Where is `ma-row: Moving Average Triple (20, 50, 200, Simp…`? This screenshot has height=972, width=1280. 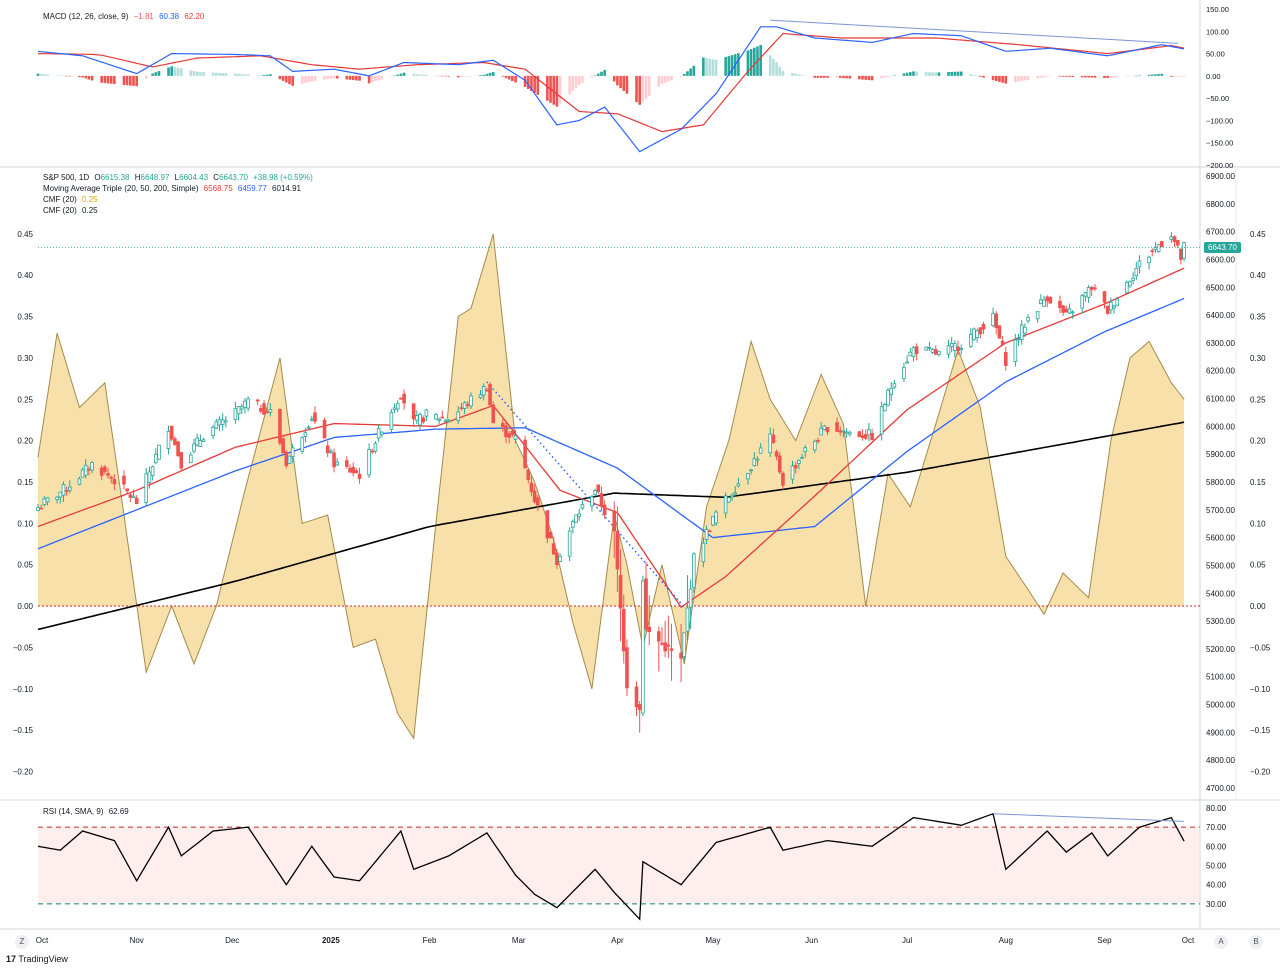
ma-row: Moving Average Triple (20, 50, 200, Simp… is located at coordinates (179, 188).